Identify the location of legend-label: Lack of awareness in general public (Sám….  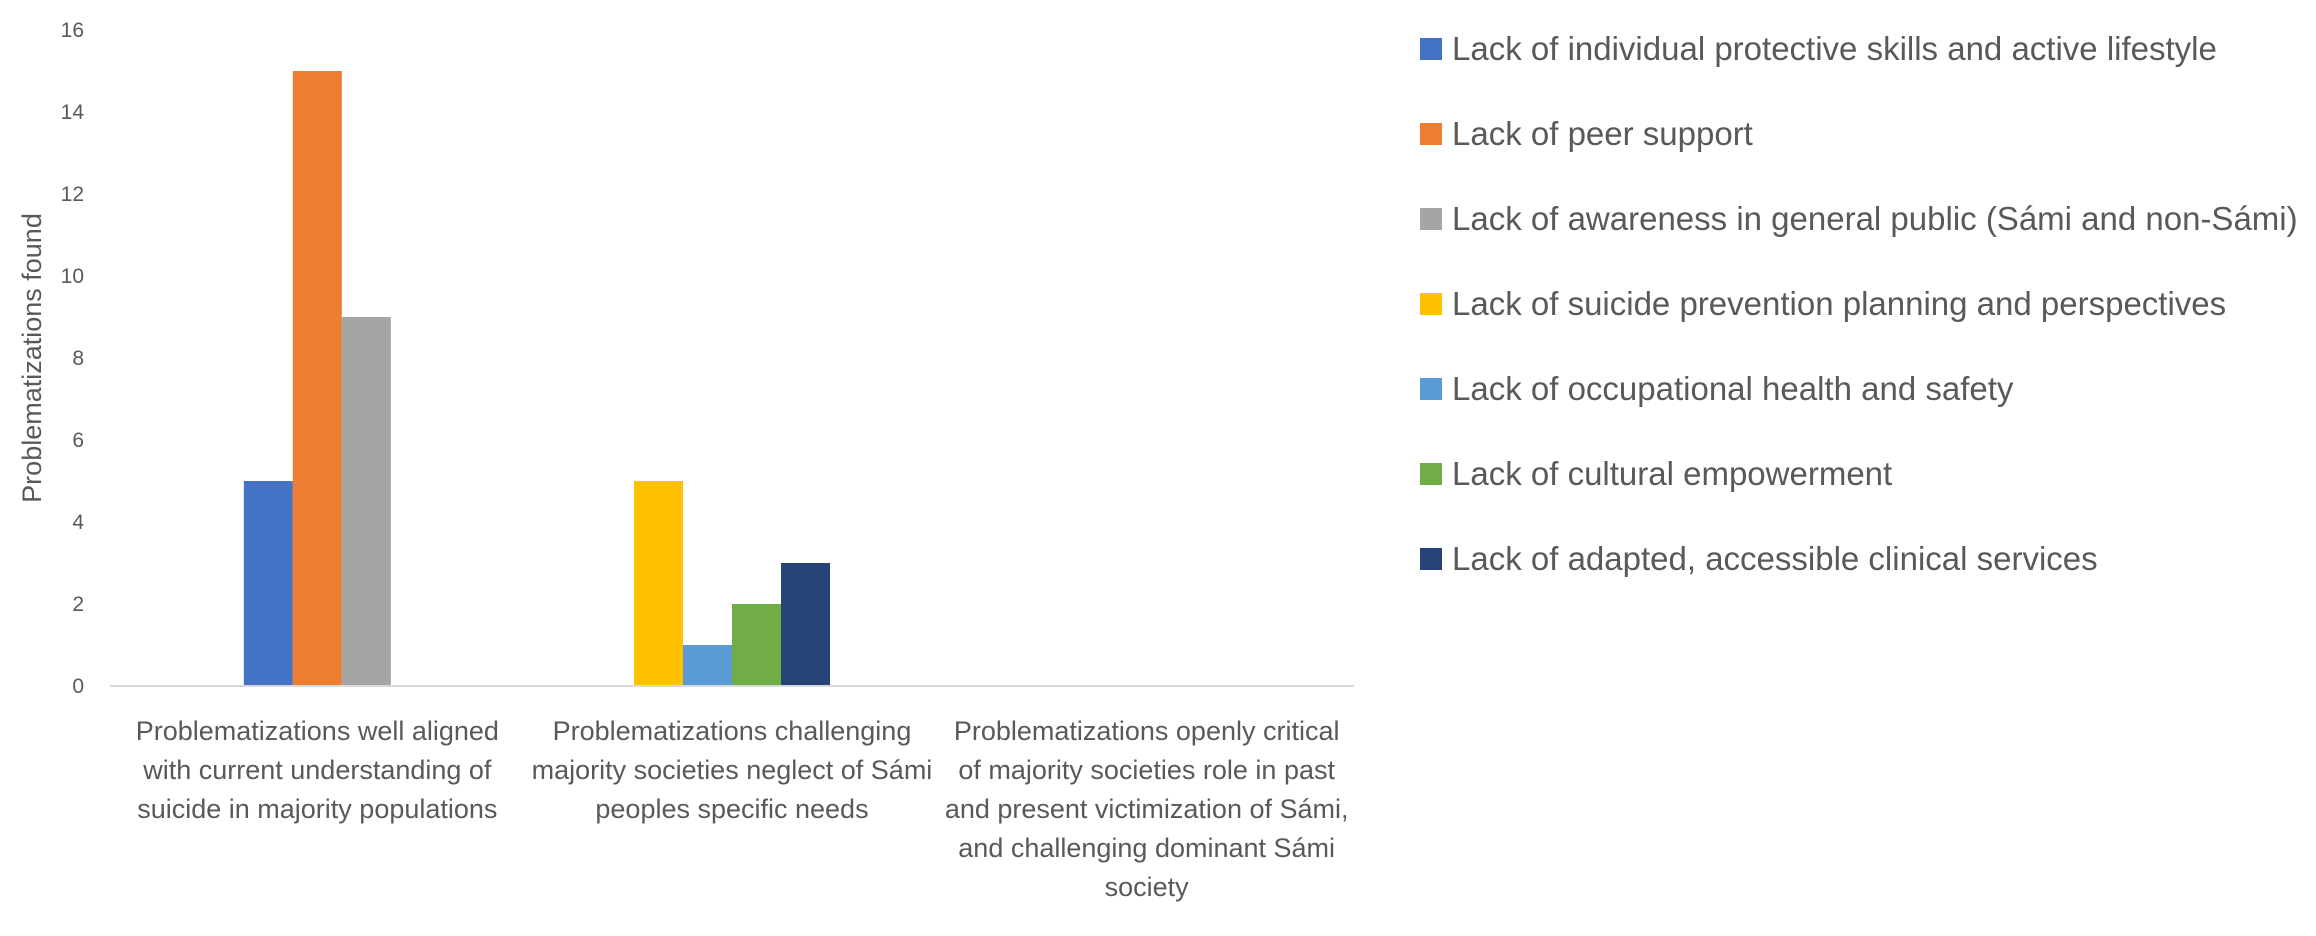
(1875, 218).